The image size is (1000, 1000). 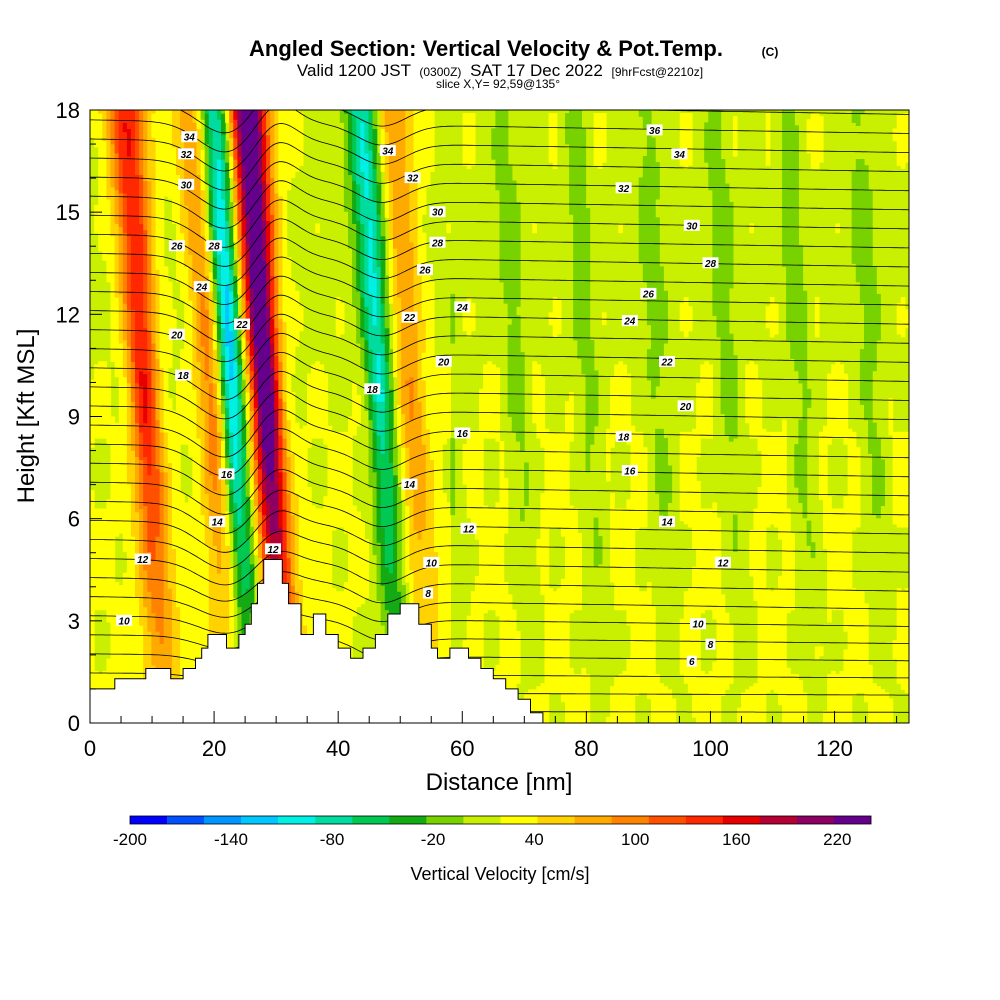 What do you see at coordinates (498, 84) in the screenshot?
I see `slice-label: slice X,Y= 92,59@135°` at bounding box center [498, 84].